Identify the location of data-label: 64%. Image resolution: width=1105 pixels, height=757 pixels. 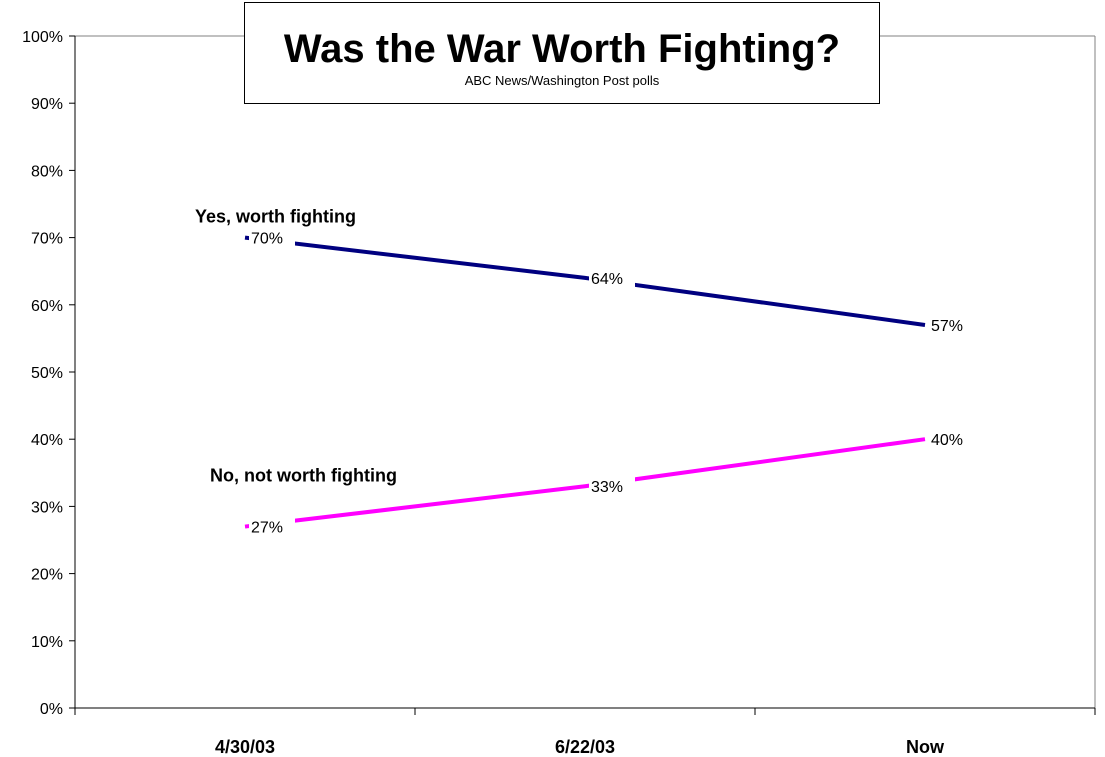
(607, 279).